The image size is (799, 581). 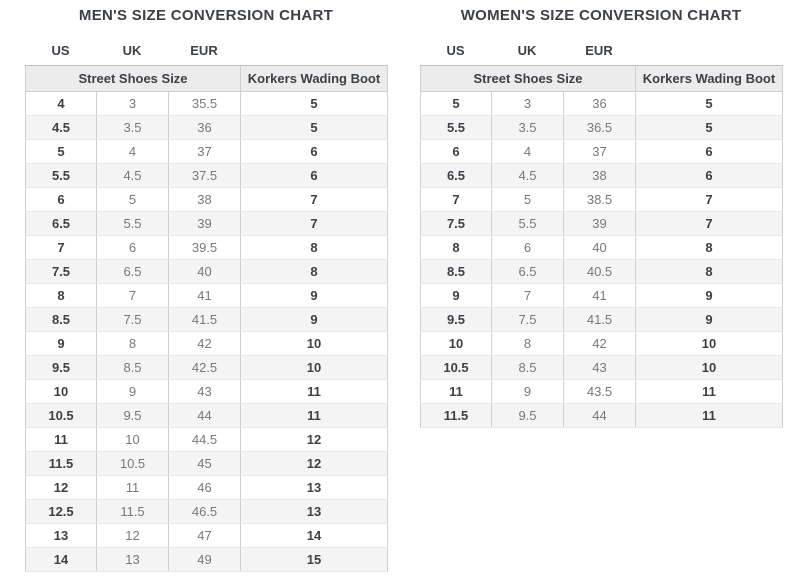 I want to click on mens-label-uk: UK, so click(x=132, y=50).